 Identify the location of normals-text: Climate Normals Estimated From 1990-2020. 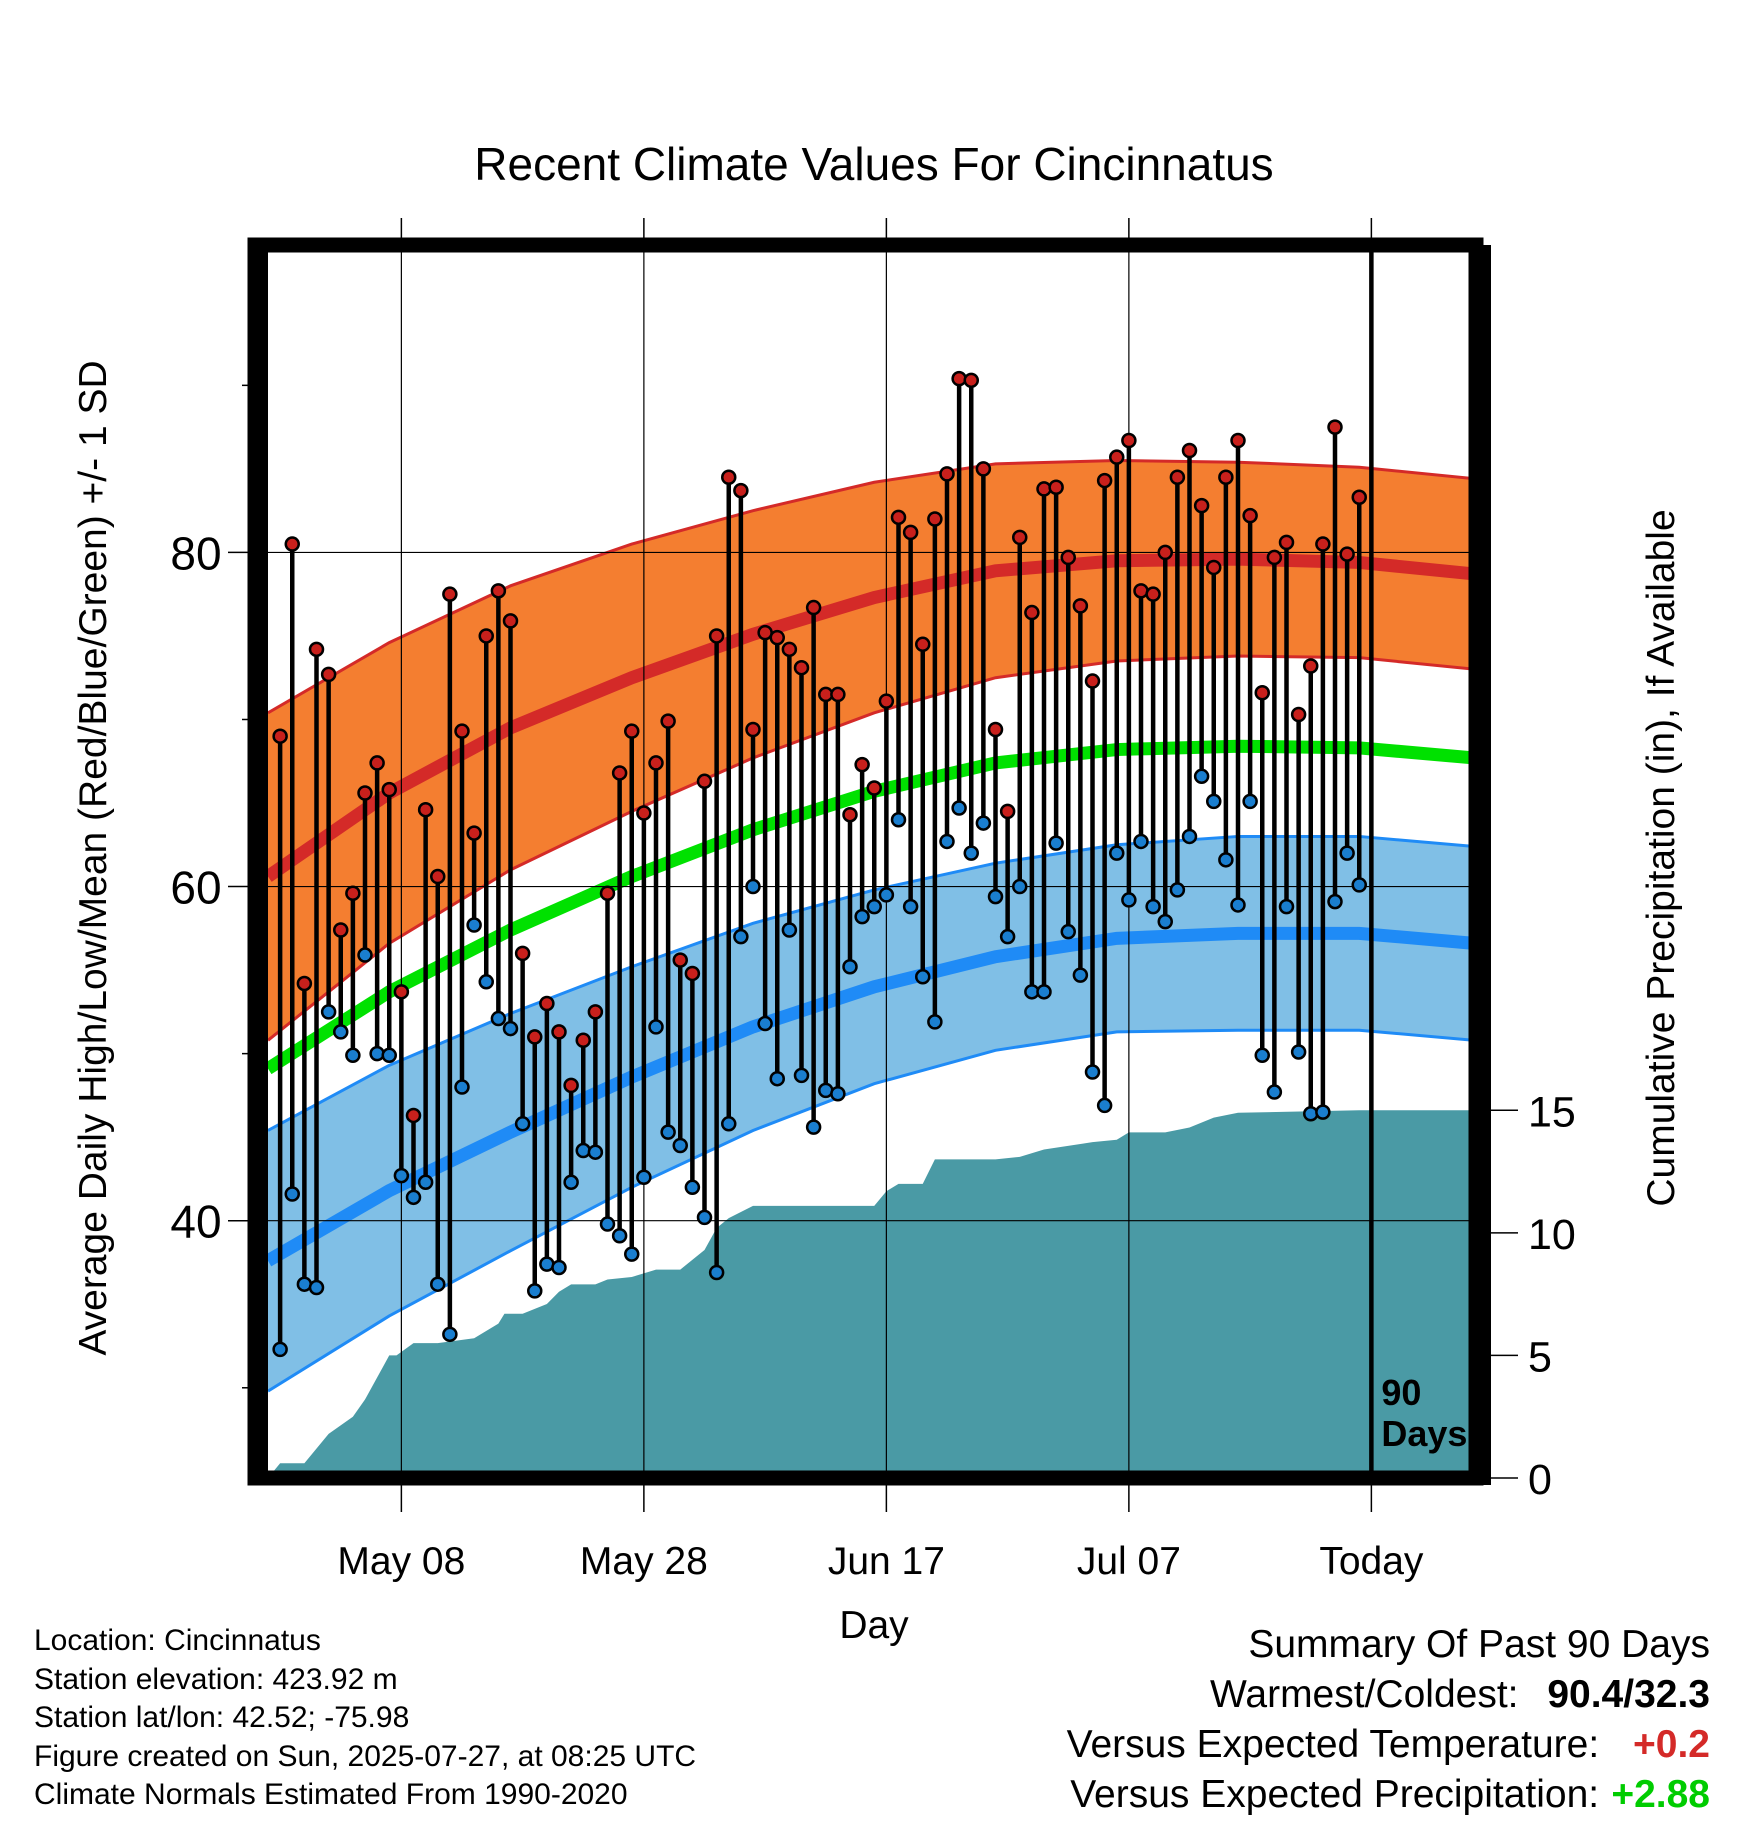
(331, 1794).